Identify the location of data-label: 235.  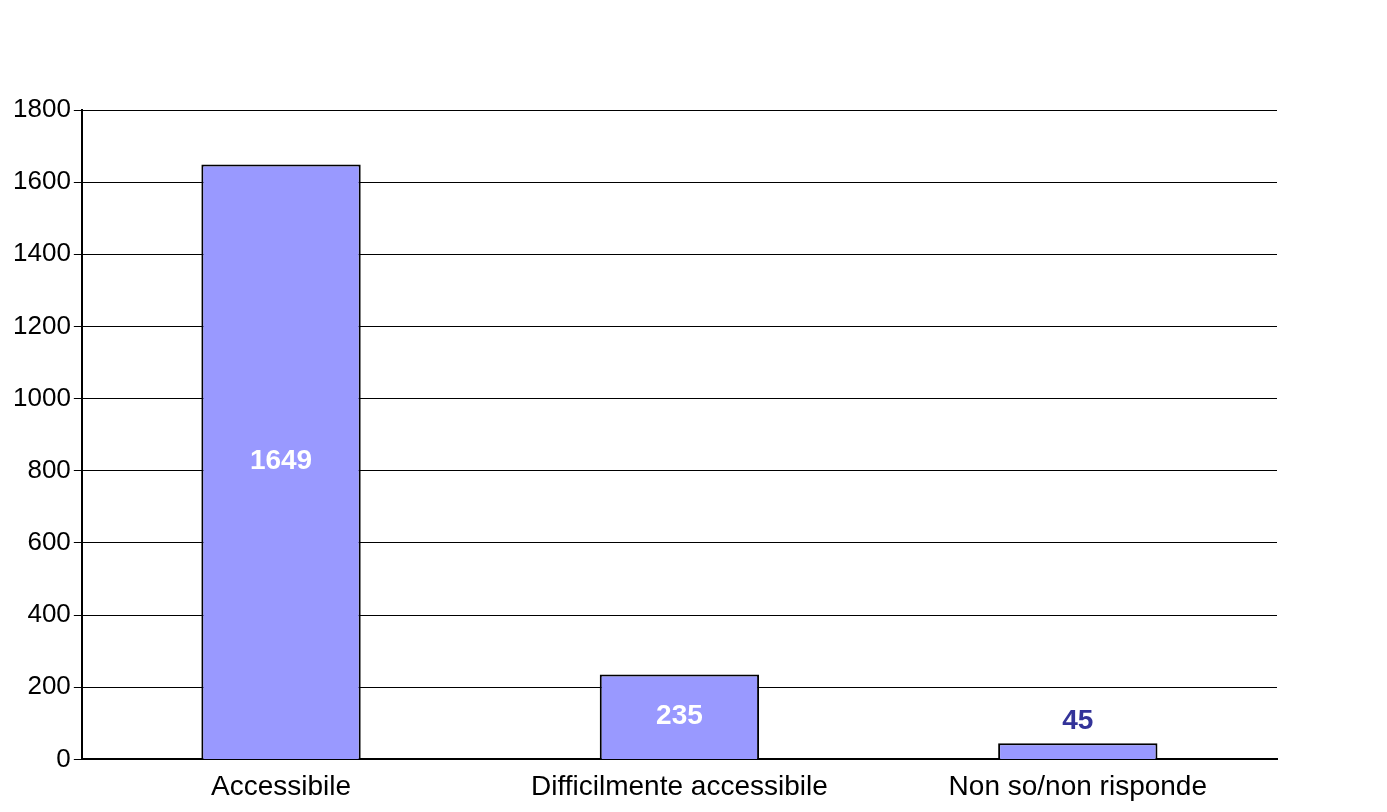
(679, 715).